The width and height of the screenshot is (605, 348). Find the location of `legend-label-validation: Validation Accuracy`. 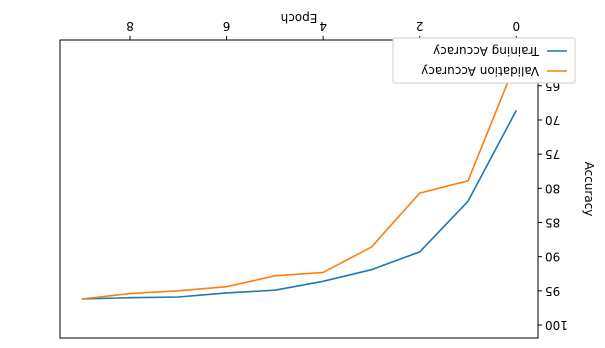

legend-label-validation: Validation Accuracy is located at coordinates (480, 71).